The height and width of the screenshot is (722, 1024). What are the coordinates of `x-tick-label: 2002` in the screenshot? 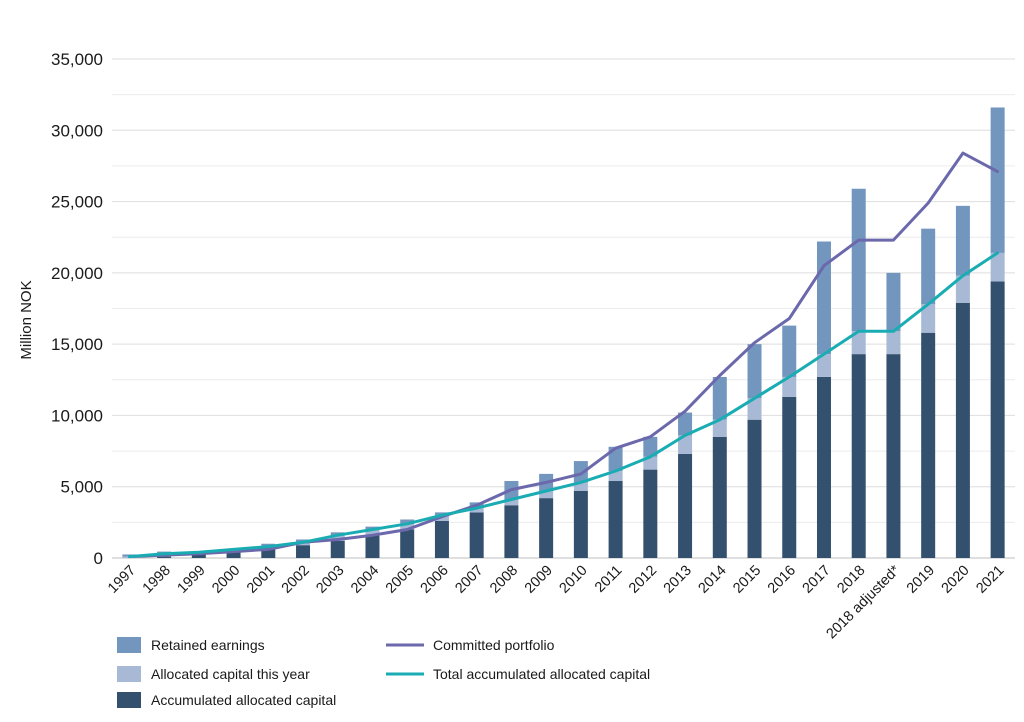 It's located at (296, 580).